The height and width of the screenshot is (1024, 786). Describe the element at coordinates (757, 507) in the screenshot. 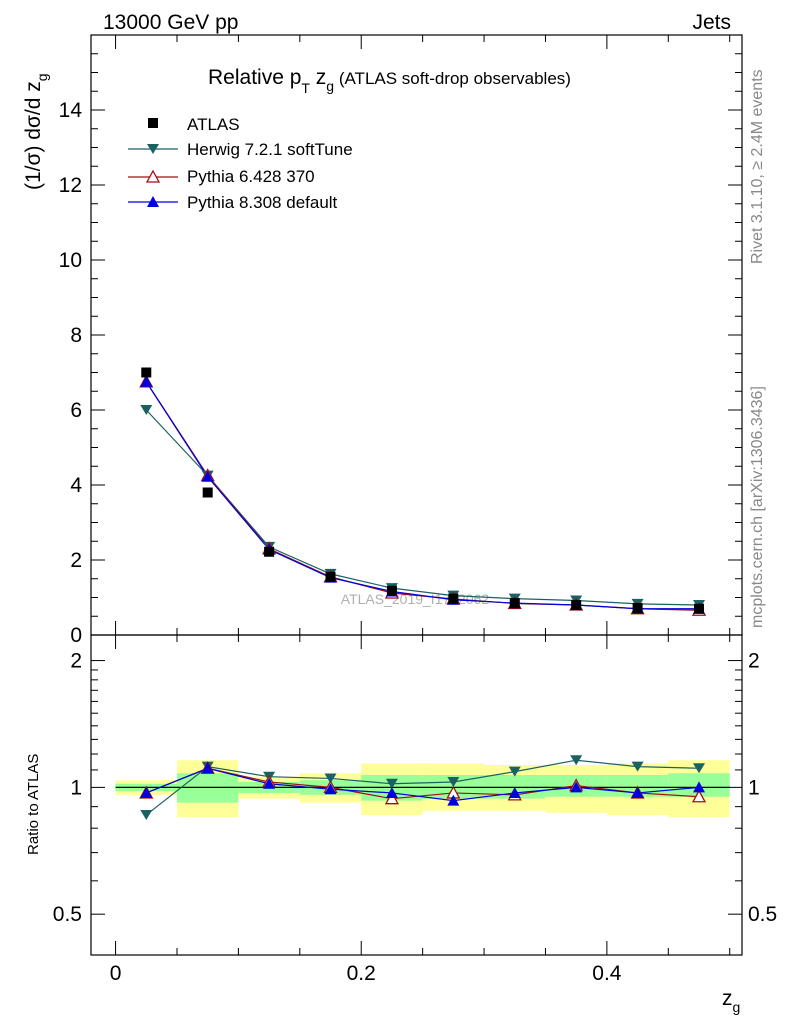

I see `mcplots-source-label: mcplots.cern.ch [arXiv:1306.3436]` at that location.